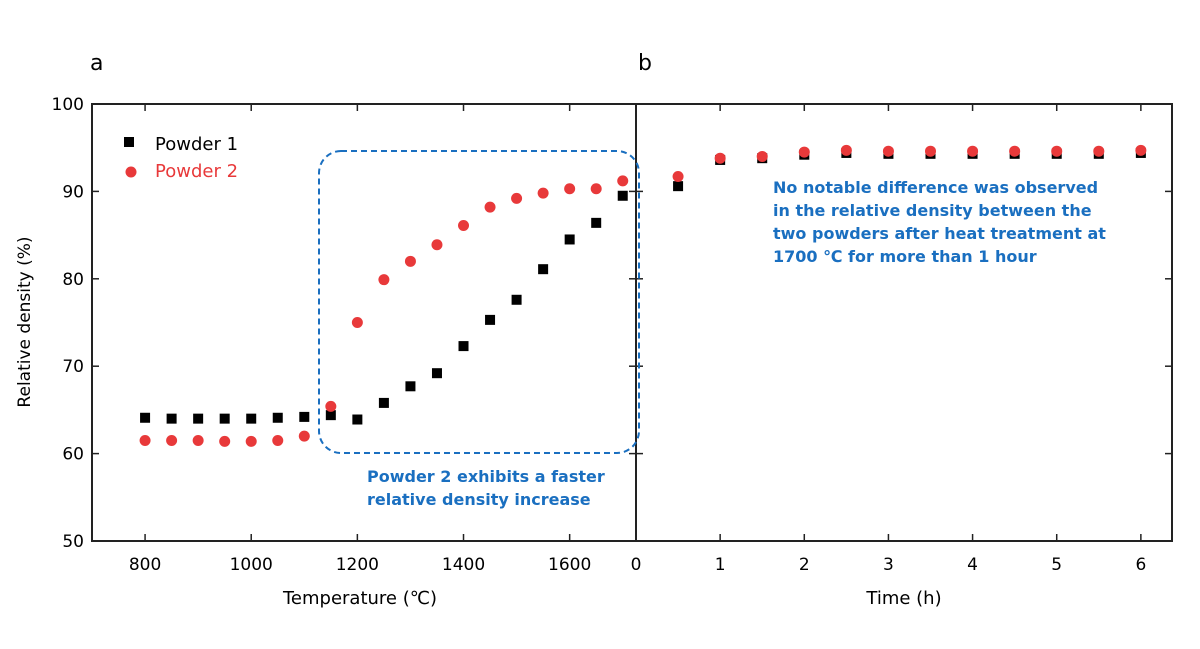 The width and height of the screenshot is (1200, 649). I want to click on legend: Powder 1 Powder 2, so click(181, 158).